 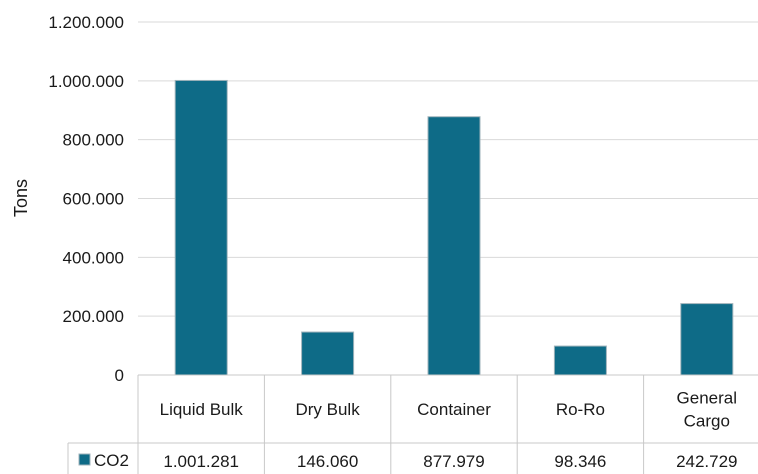 I want to click on y-tick-label: 800.000, so click(x=93, y=140).